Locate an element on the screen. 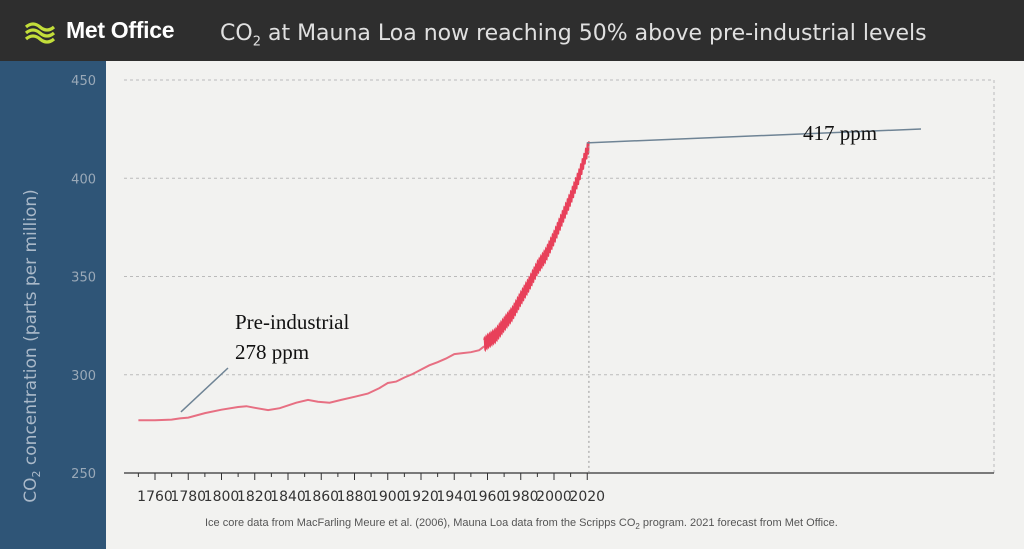 This screenshot has height=549, width=1024. x-tick-label: 1780 is located at coordinates (188, 497).